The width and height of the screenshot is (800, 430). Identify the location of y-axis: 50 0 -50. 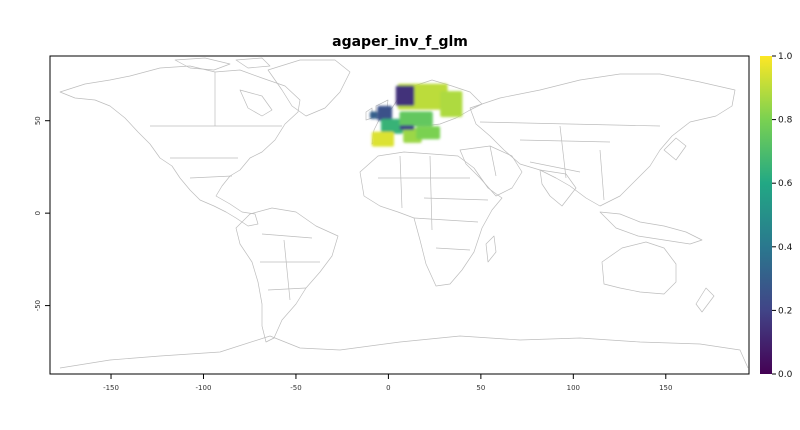
(42, 213).